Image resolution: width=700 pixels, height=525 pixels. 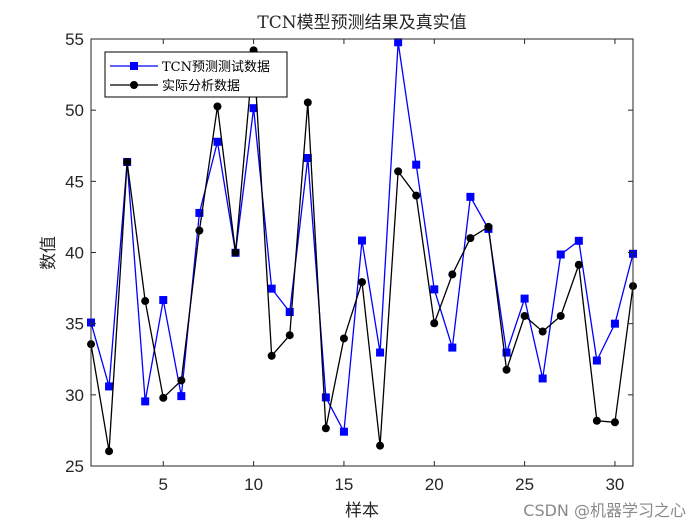 What do you see at coordinates (74, 324) in the screenshot?
I see `y-tick-label: 35` at bounding box center [74, 324].